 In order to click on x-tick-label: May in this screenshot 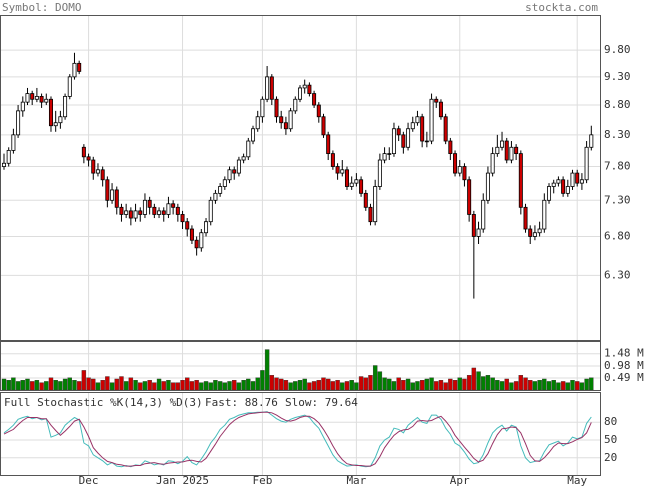, I will do `click(577, 480)`.